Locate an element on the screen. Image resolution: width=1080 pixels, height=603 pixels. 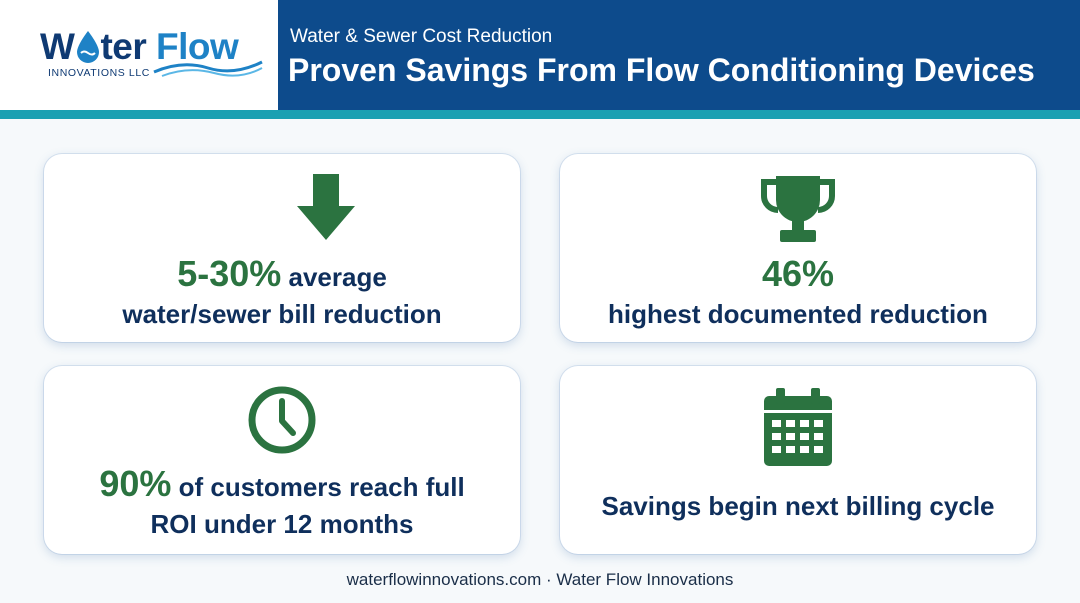
header-subtitle: Water & Sewer Cost Reduction is located at coordinates (421, 36).